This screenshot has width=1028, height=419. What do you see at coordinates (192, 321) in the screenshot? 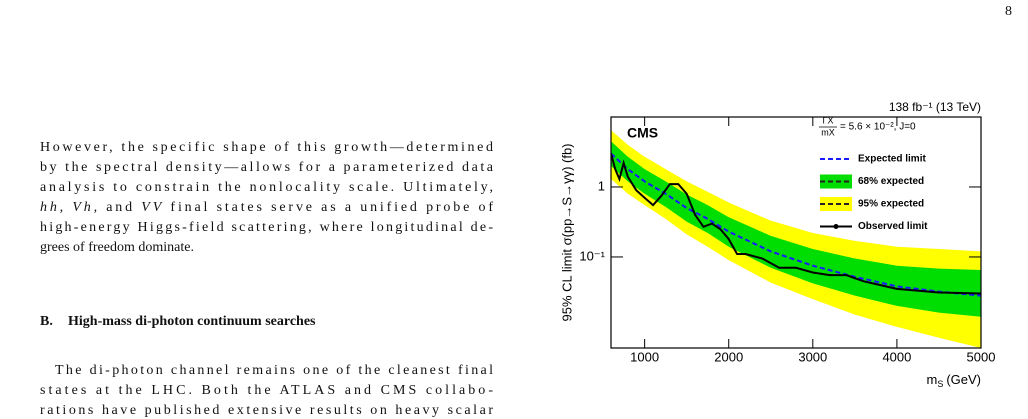
I see `section-title: High-mass di-photon continuum searches` at bounding box center [192, 321].